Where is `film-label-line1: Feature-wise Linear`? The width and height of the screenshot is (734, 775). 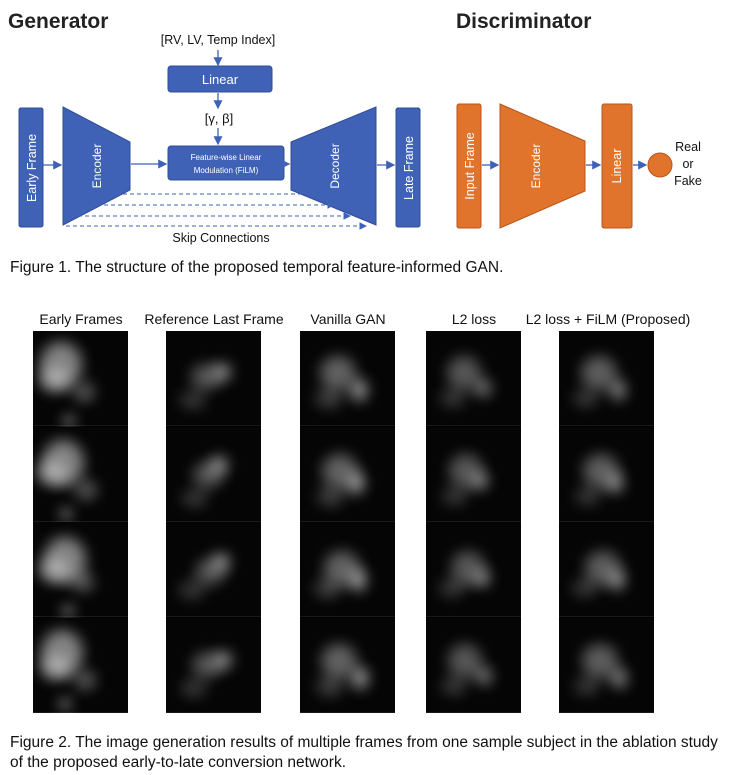 film-label-line1: Feature-wise Linear is located at coordinates (226, 157).